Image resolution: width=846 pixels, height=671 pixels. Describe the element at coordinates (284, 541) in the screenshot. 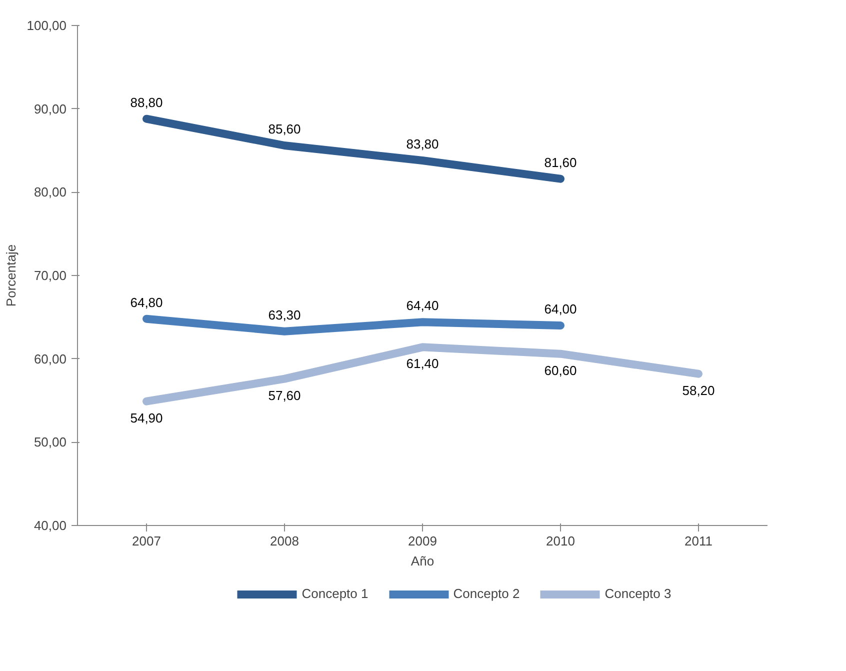

I see `x-tick-label: 2008` at that location.